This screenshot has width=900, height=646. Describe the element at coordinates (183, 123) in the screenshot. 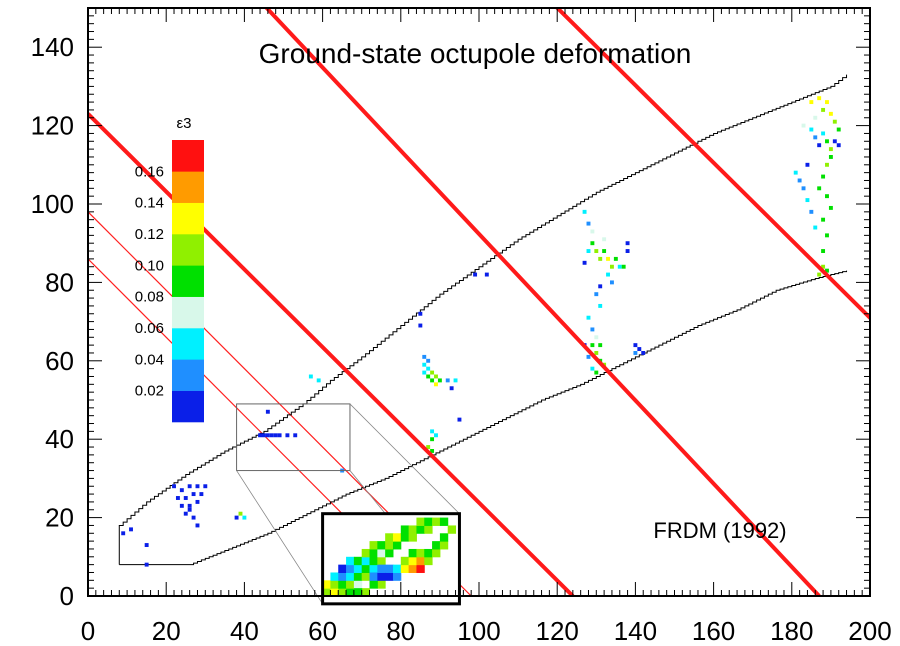

I see `legend-symbol: ε3` at that location.